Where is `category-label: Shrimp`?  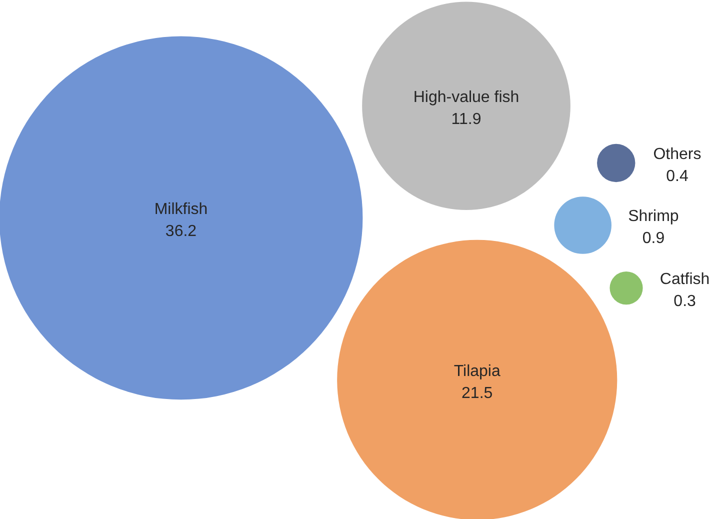 category-label: Shrimp is located at coordinates (653, 217).